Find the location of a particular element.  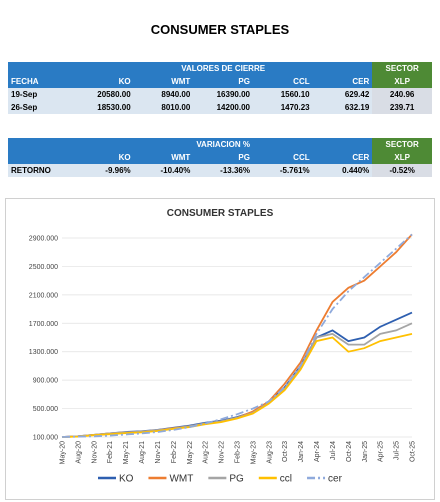

y-tick-label: 500.000 is located at coordinates (45, 409).